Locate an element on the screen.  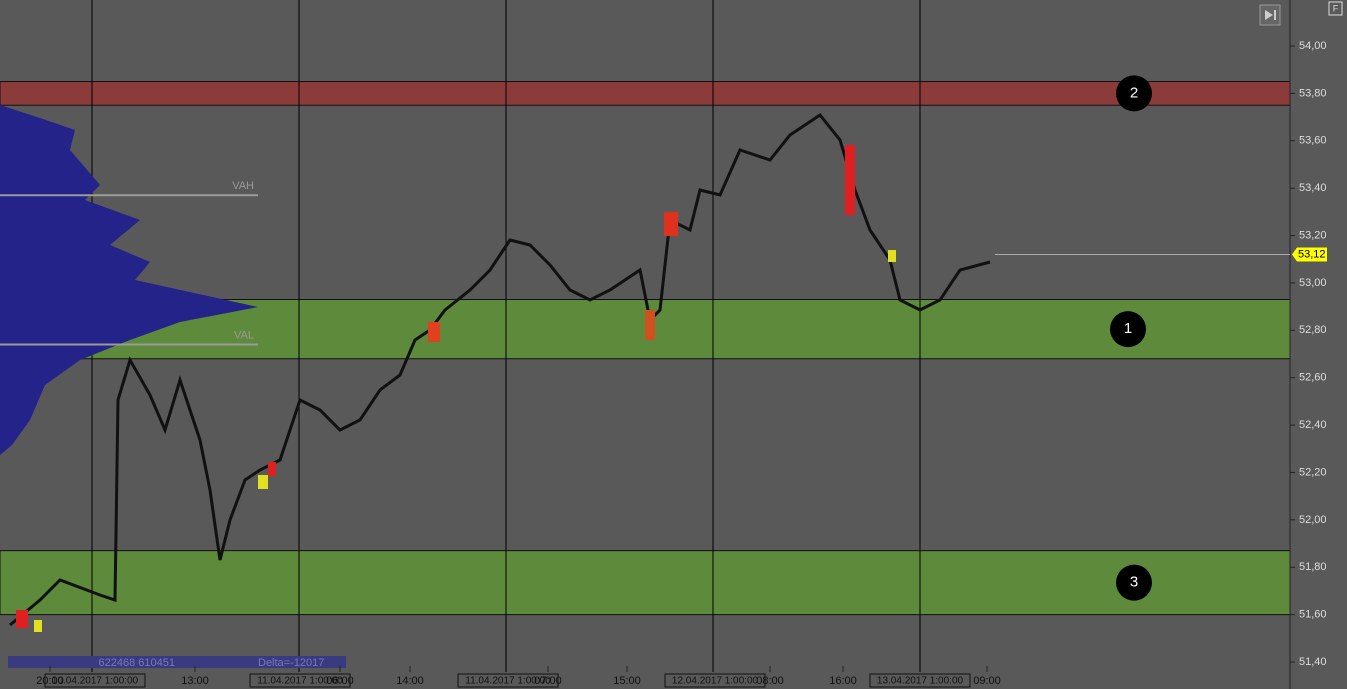
x-tick-label: 14:00 is located at coordinates (410, 681).